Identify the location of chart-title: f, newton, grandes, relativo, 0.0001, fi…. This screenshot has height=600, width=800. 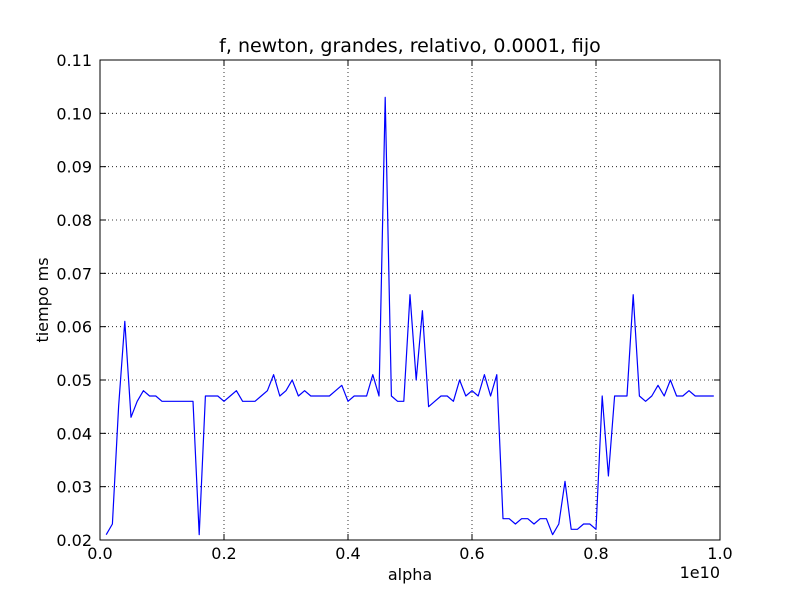
(410, 46).